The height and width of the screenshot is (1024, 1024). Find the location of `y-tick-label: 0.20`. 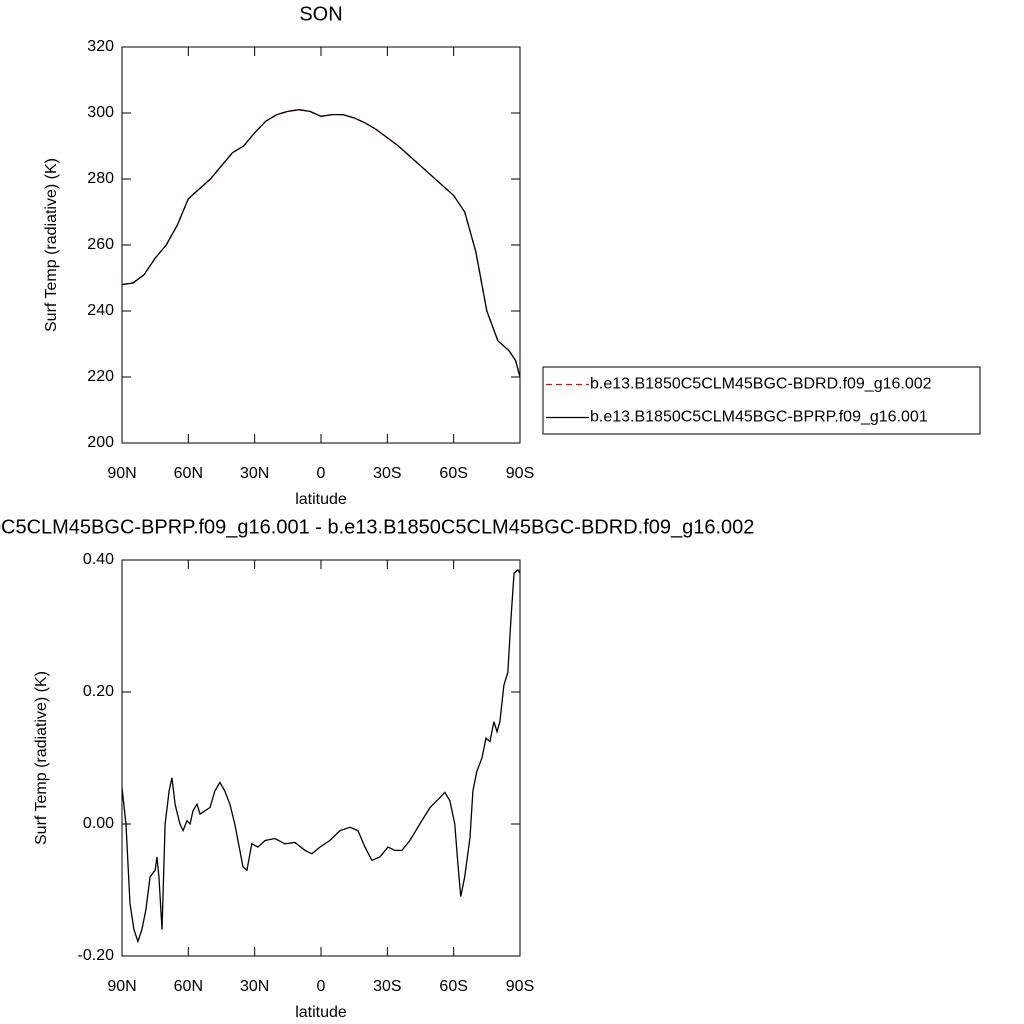

y-tick-label: 0.20 is located at coordinates (98, 691).